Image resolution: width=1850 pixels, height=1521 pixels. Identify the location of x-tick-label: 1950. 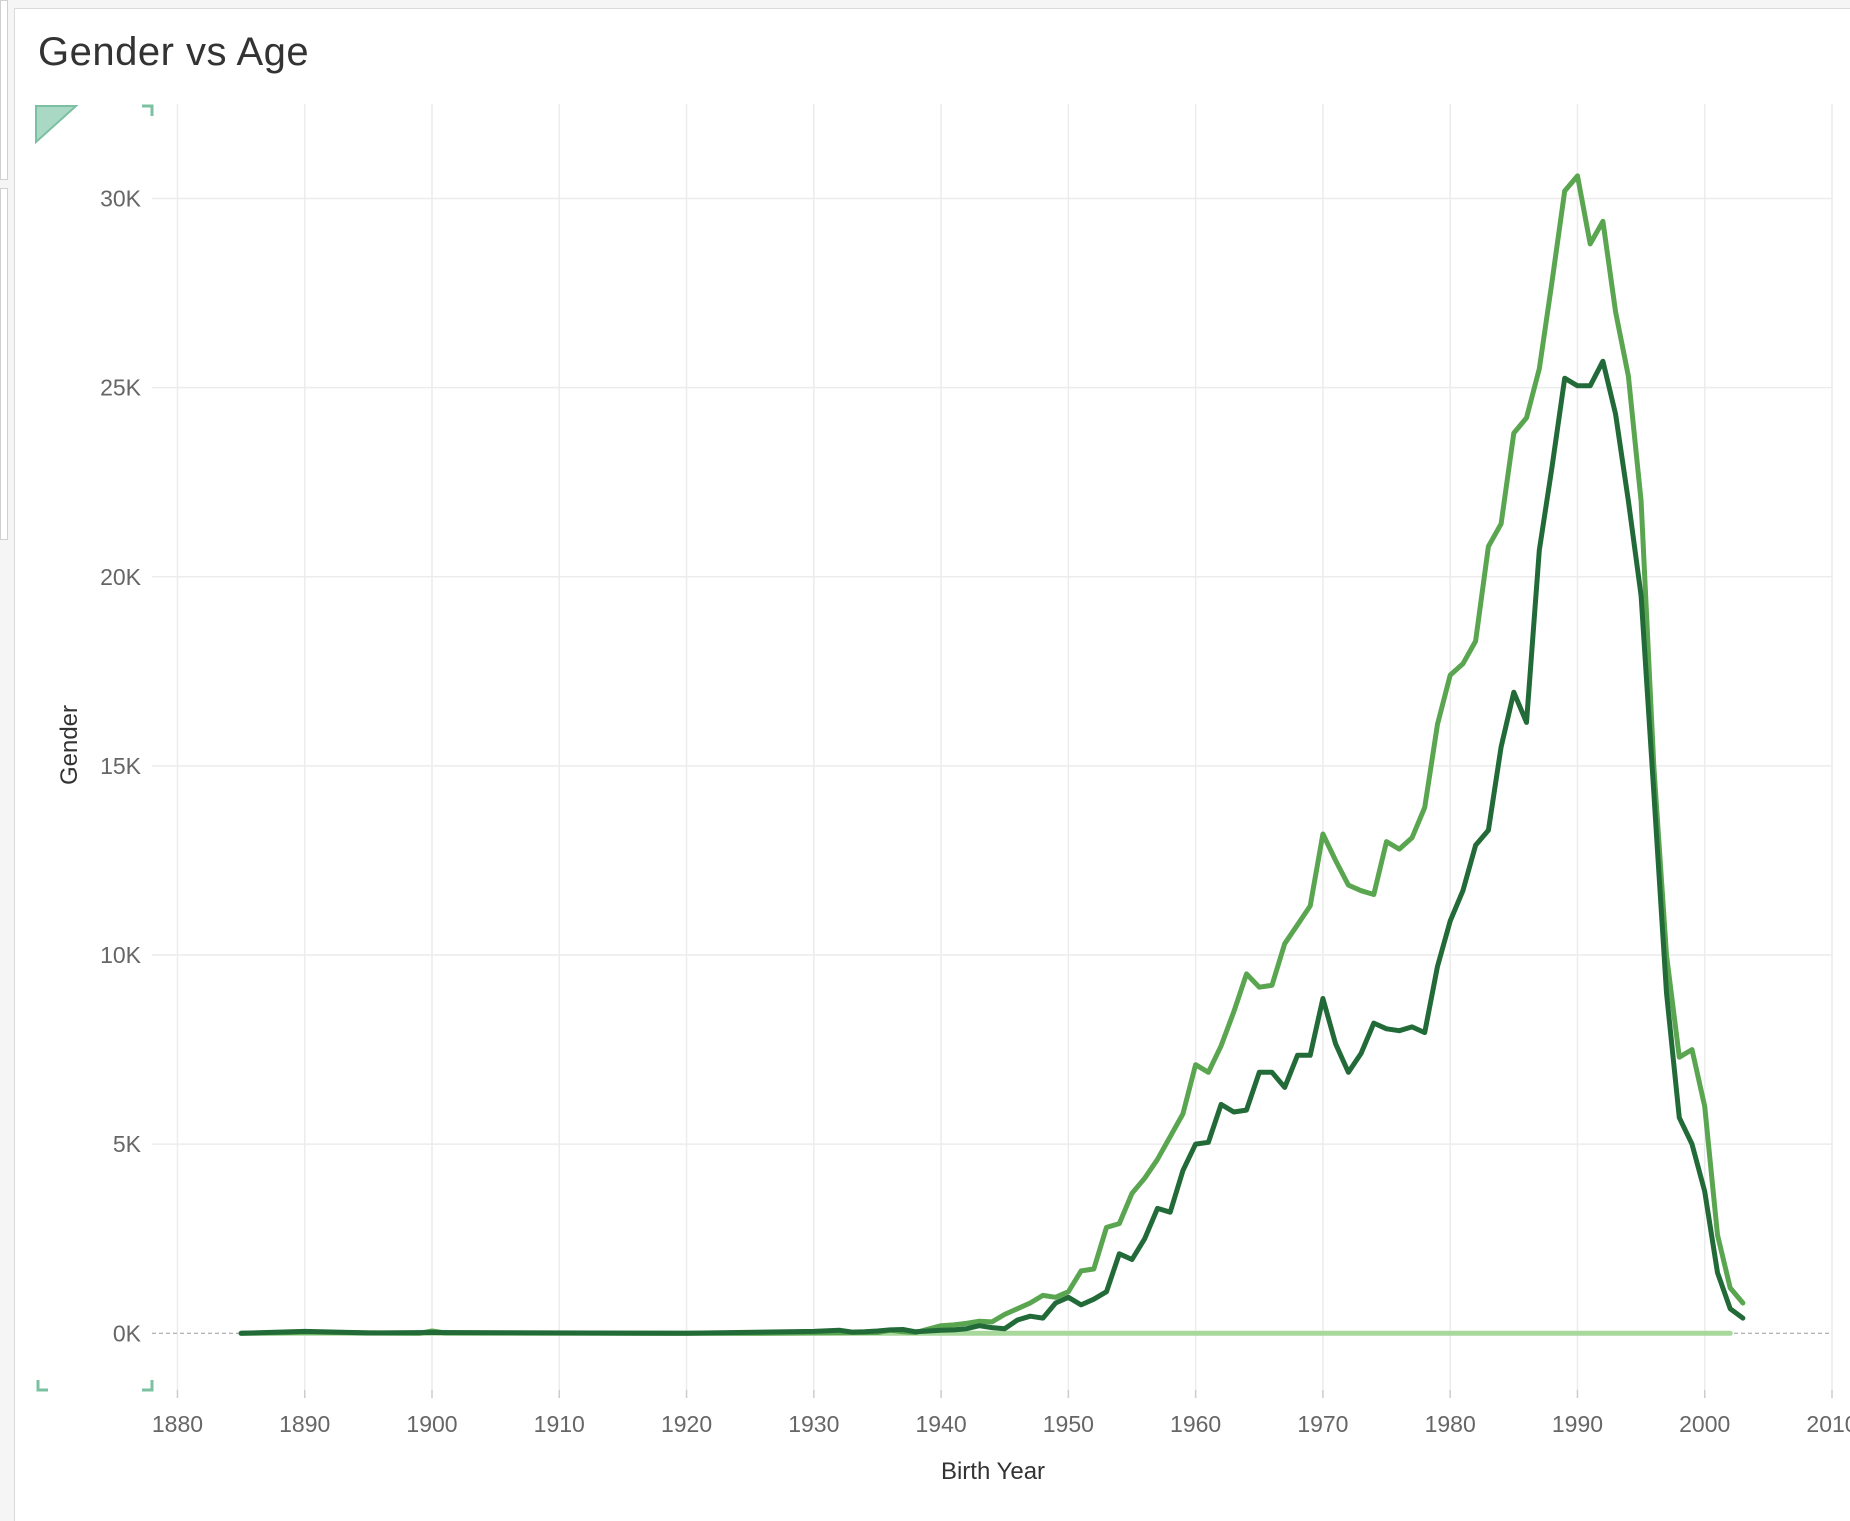
(1068, 1424).